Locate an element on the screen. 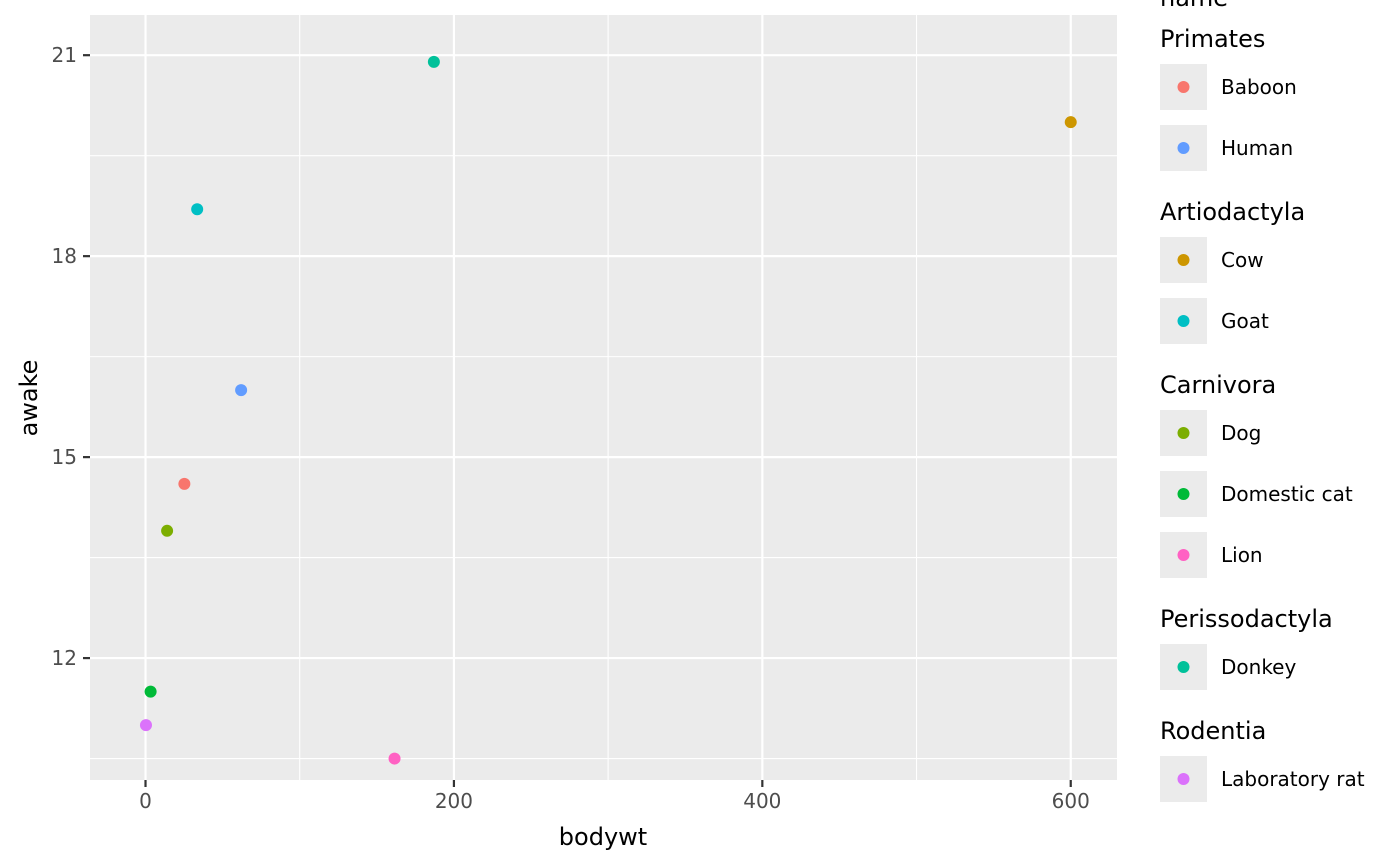 The image size is (1400, 866). legend-label-lion: Lion is located at coordinates (1242, 555).